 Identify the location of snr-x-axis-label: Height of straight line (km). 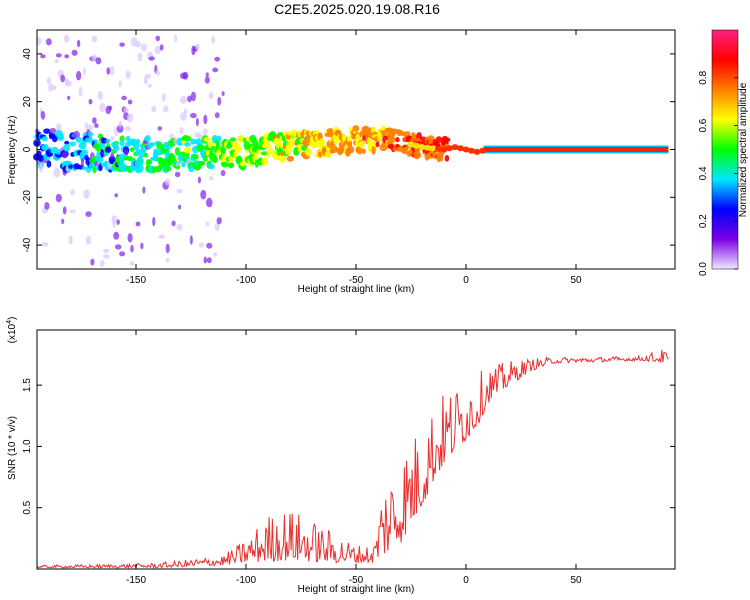
(356, 589).